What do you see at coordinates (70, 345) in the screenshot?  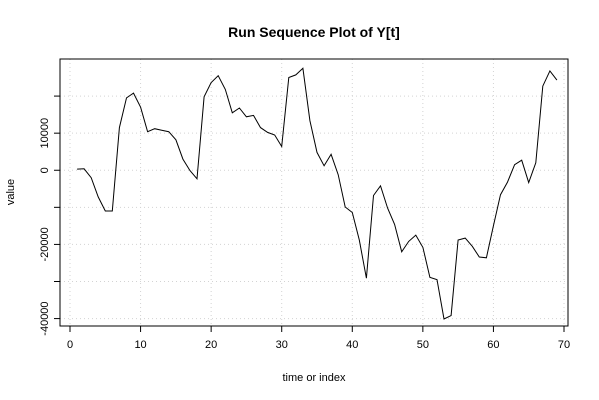 I see `x-tick-label-0: 0` at bounding box center [70, 345].